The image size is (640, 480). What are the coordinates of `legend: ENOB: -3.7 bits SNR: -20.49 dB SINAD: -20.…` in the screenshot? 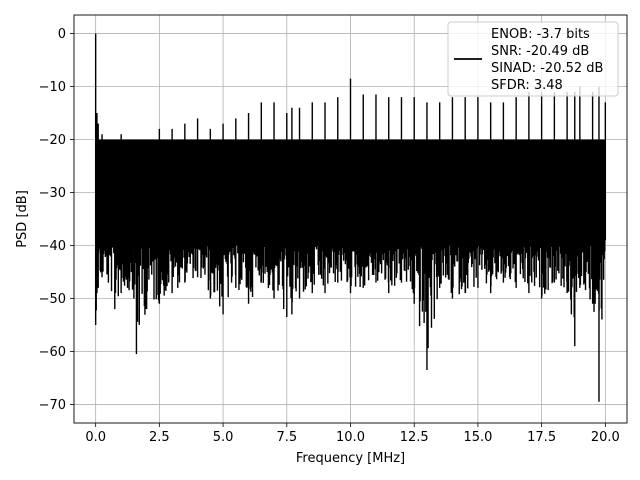 It's located at (533, 59).